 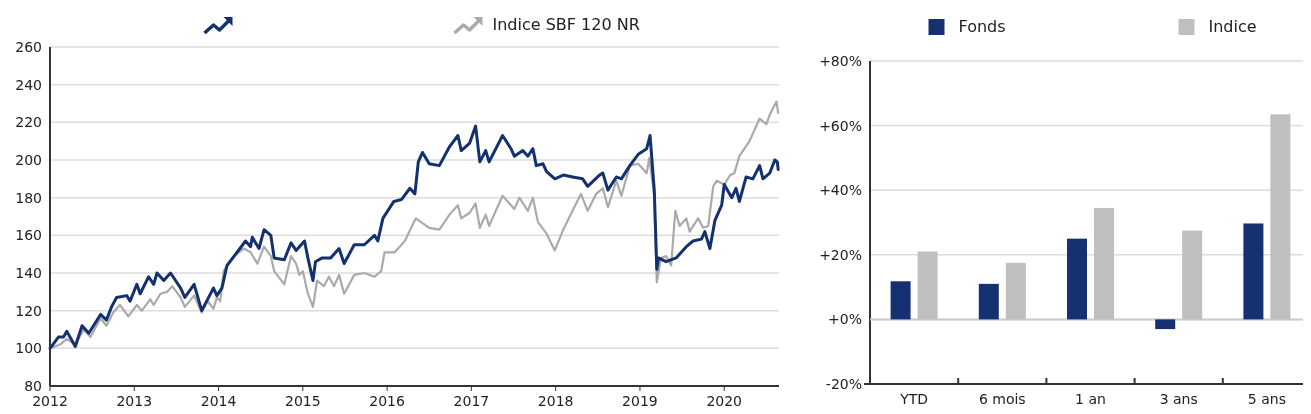 I want to click on x-tick-label: 2018, so click(x=555, y=401).